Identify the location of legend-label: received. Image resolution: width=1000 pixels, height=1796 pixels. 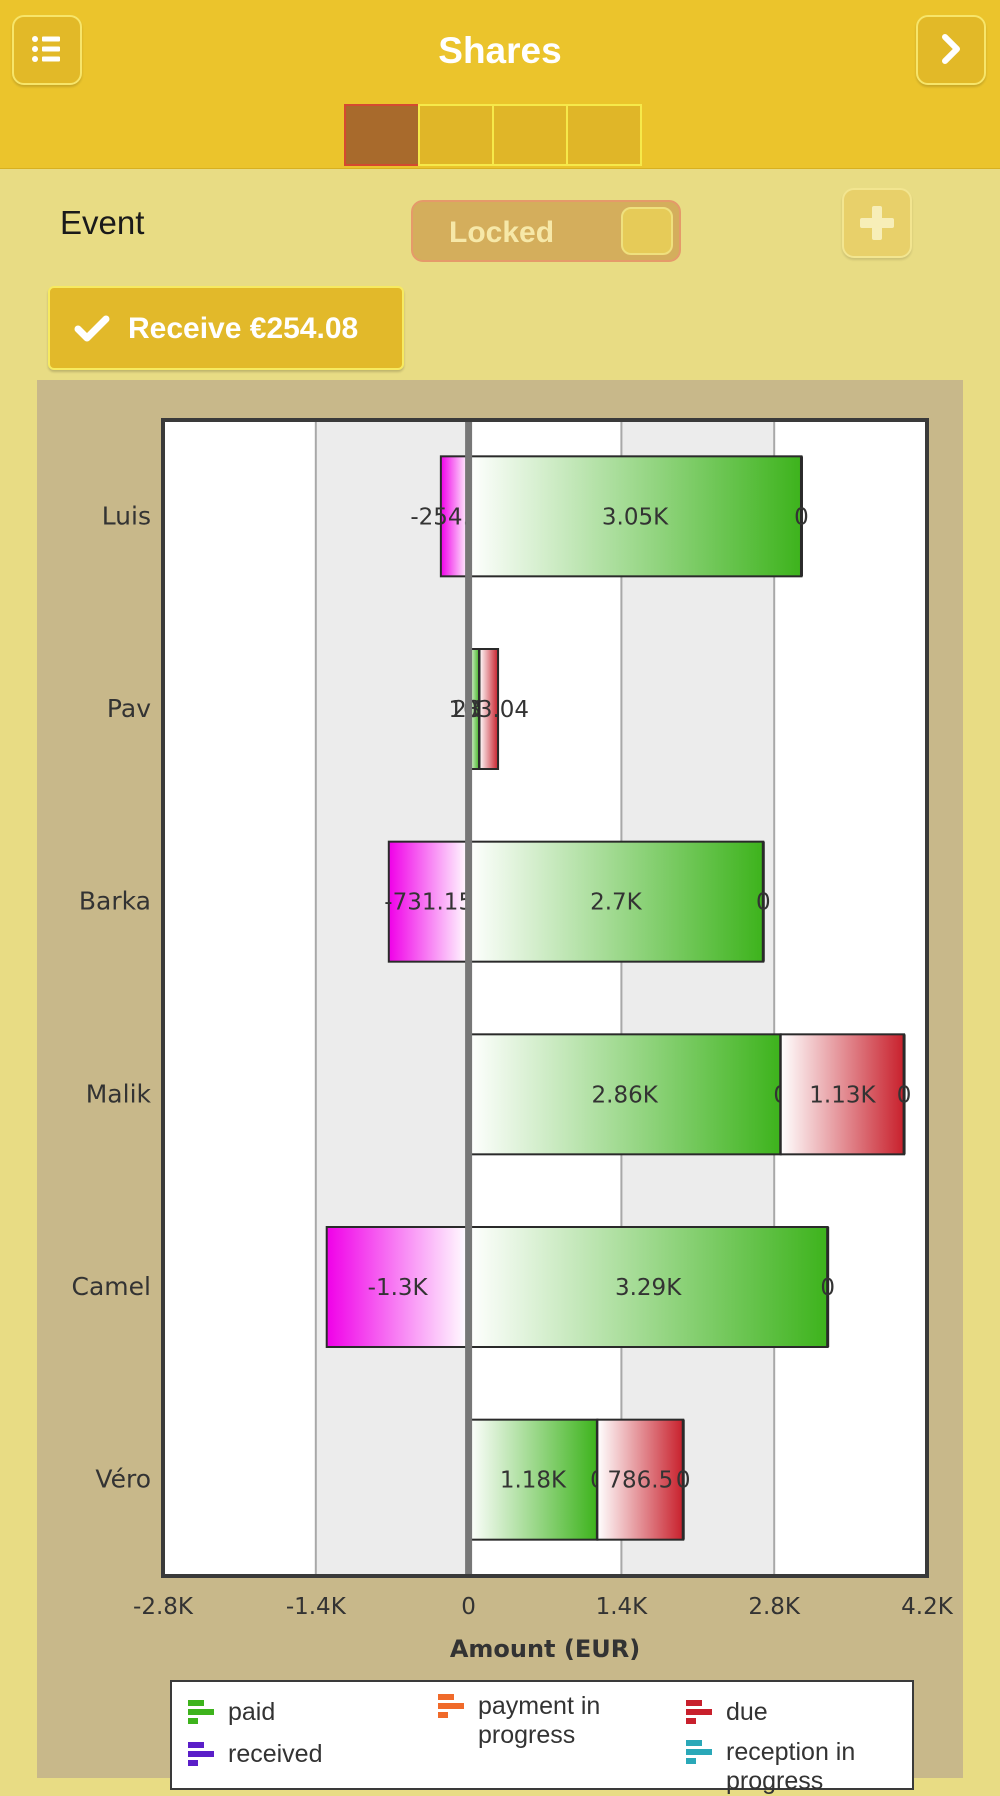
(275, 1754).